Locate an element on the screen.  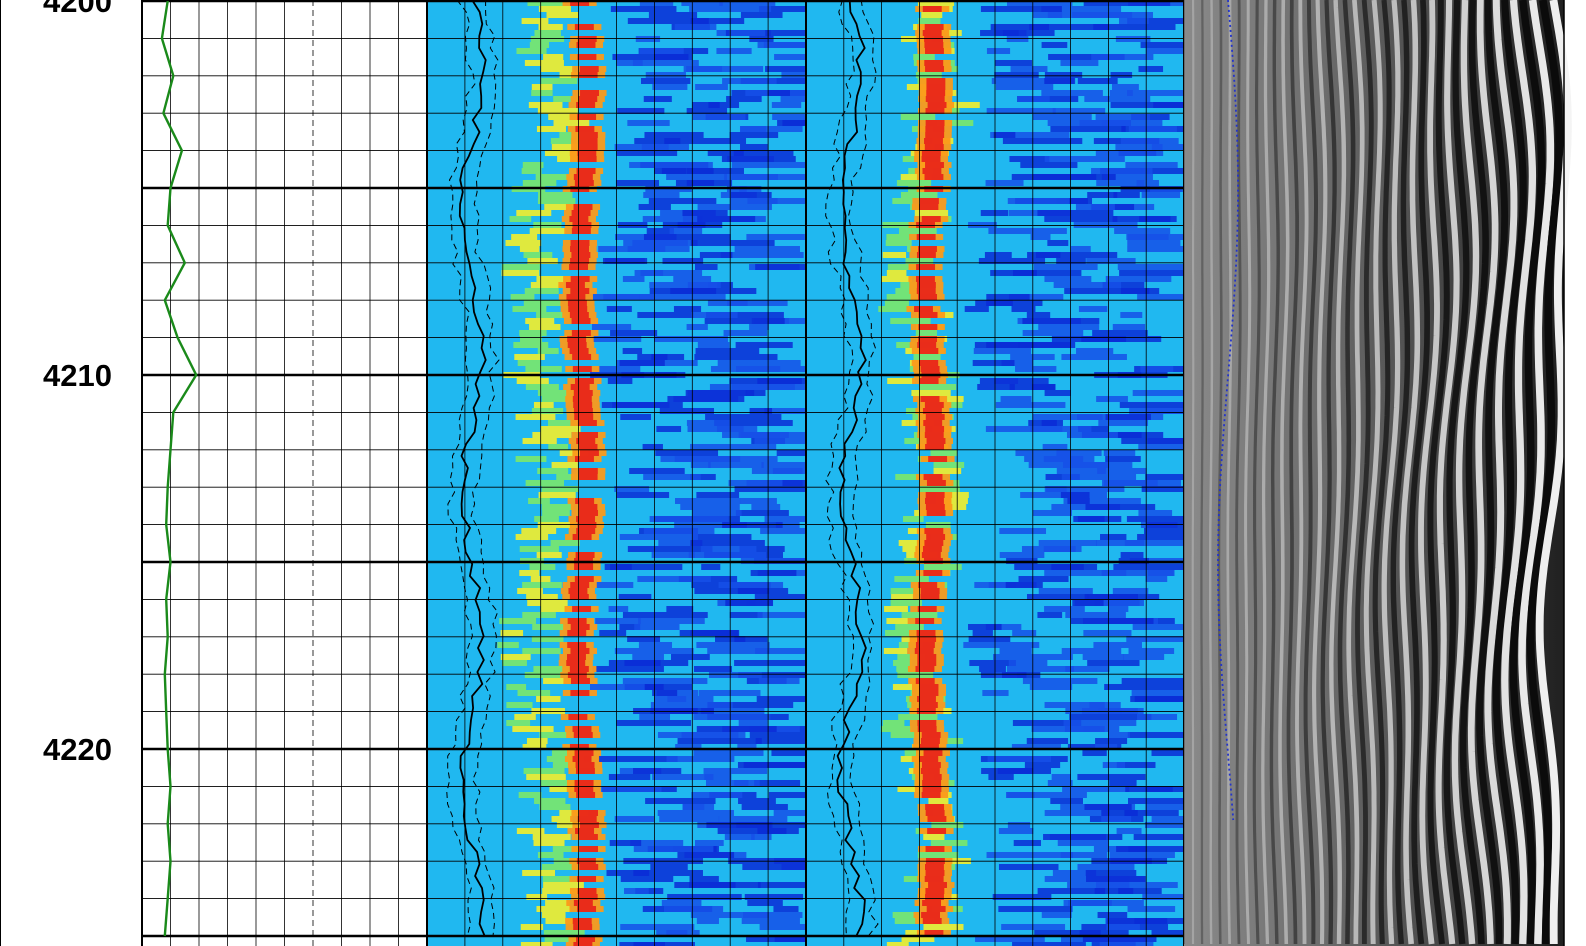
depth-tick-label: 4200 is located at coordinates (77, 9).